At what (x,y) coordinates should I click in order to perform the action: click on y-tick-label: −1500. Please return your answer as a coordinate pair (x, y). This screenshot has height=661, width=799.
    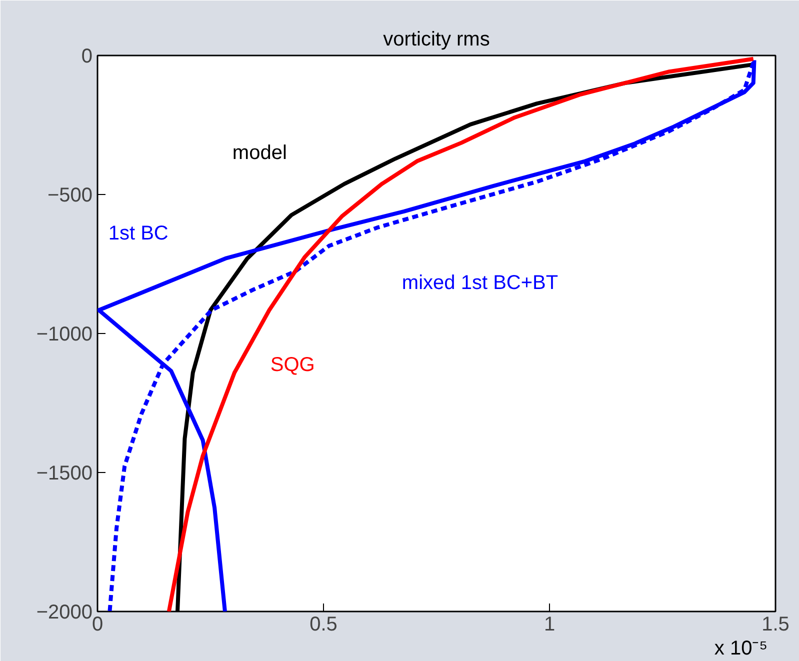
    Looking at the image, I should click on (64, 473).